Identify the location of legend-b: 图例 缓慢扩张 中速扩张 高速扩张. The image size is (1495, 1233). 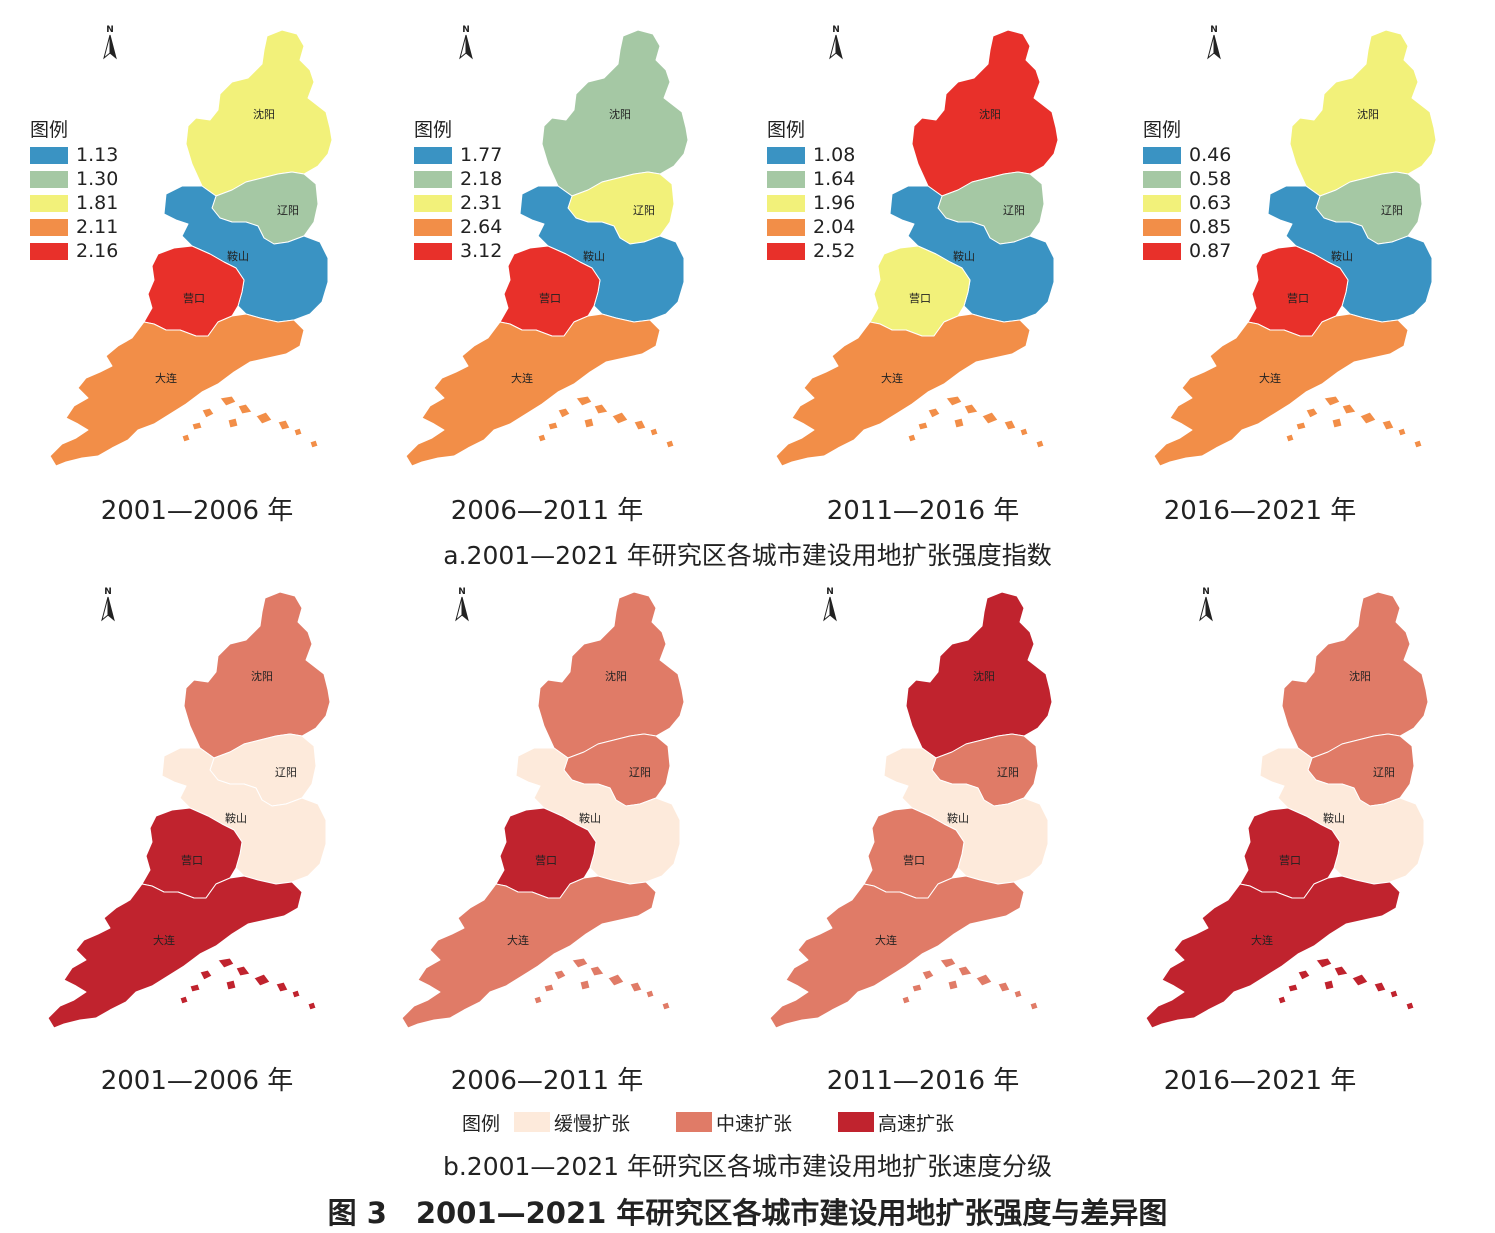
(731, 1122).